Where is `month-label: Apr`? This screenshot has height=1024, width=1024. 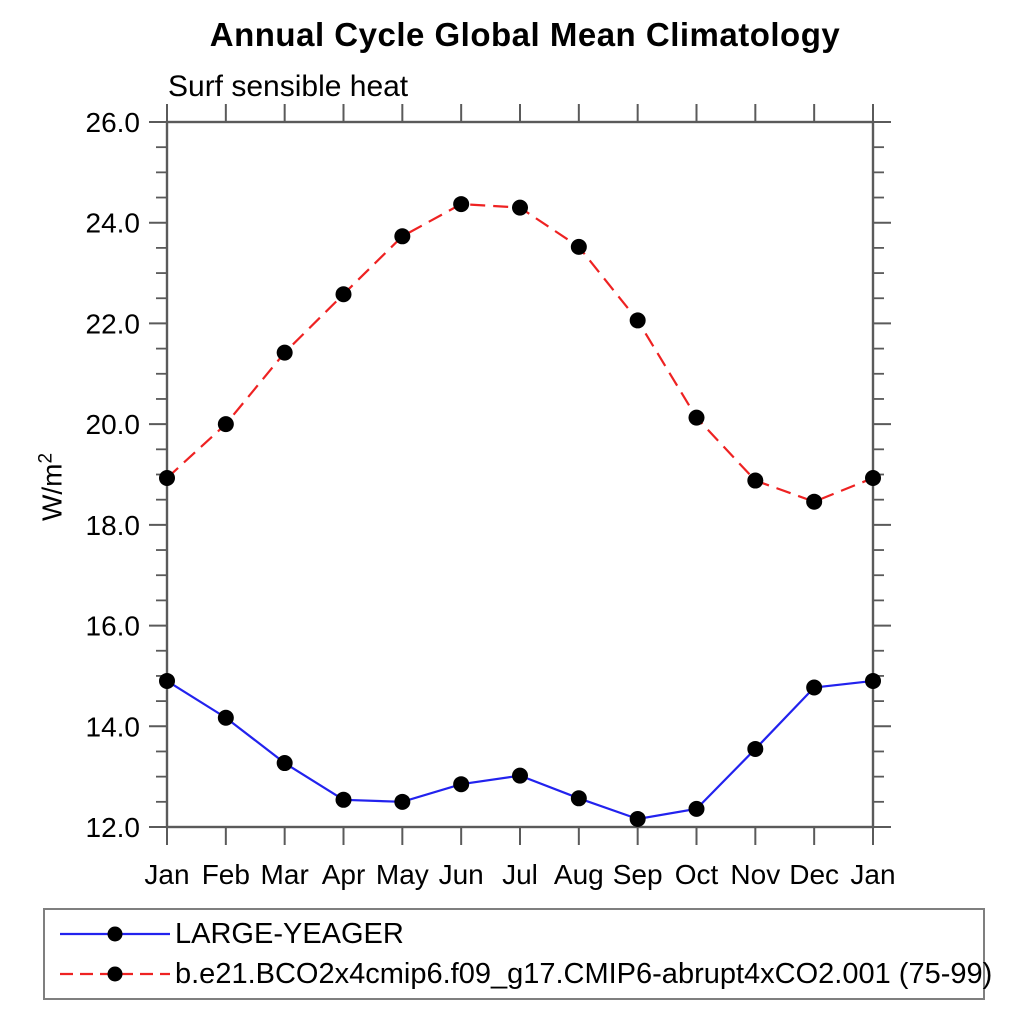
month-label: Apr is located at coordinates (344, 874).